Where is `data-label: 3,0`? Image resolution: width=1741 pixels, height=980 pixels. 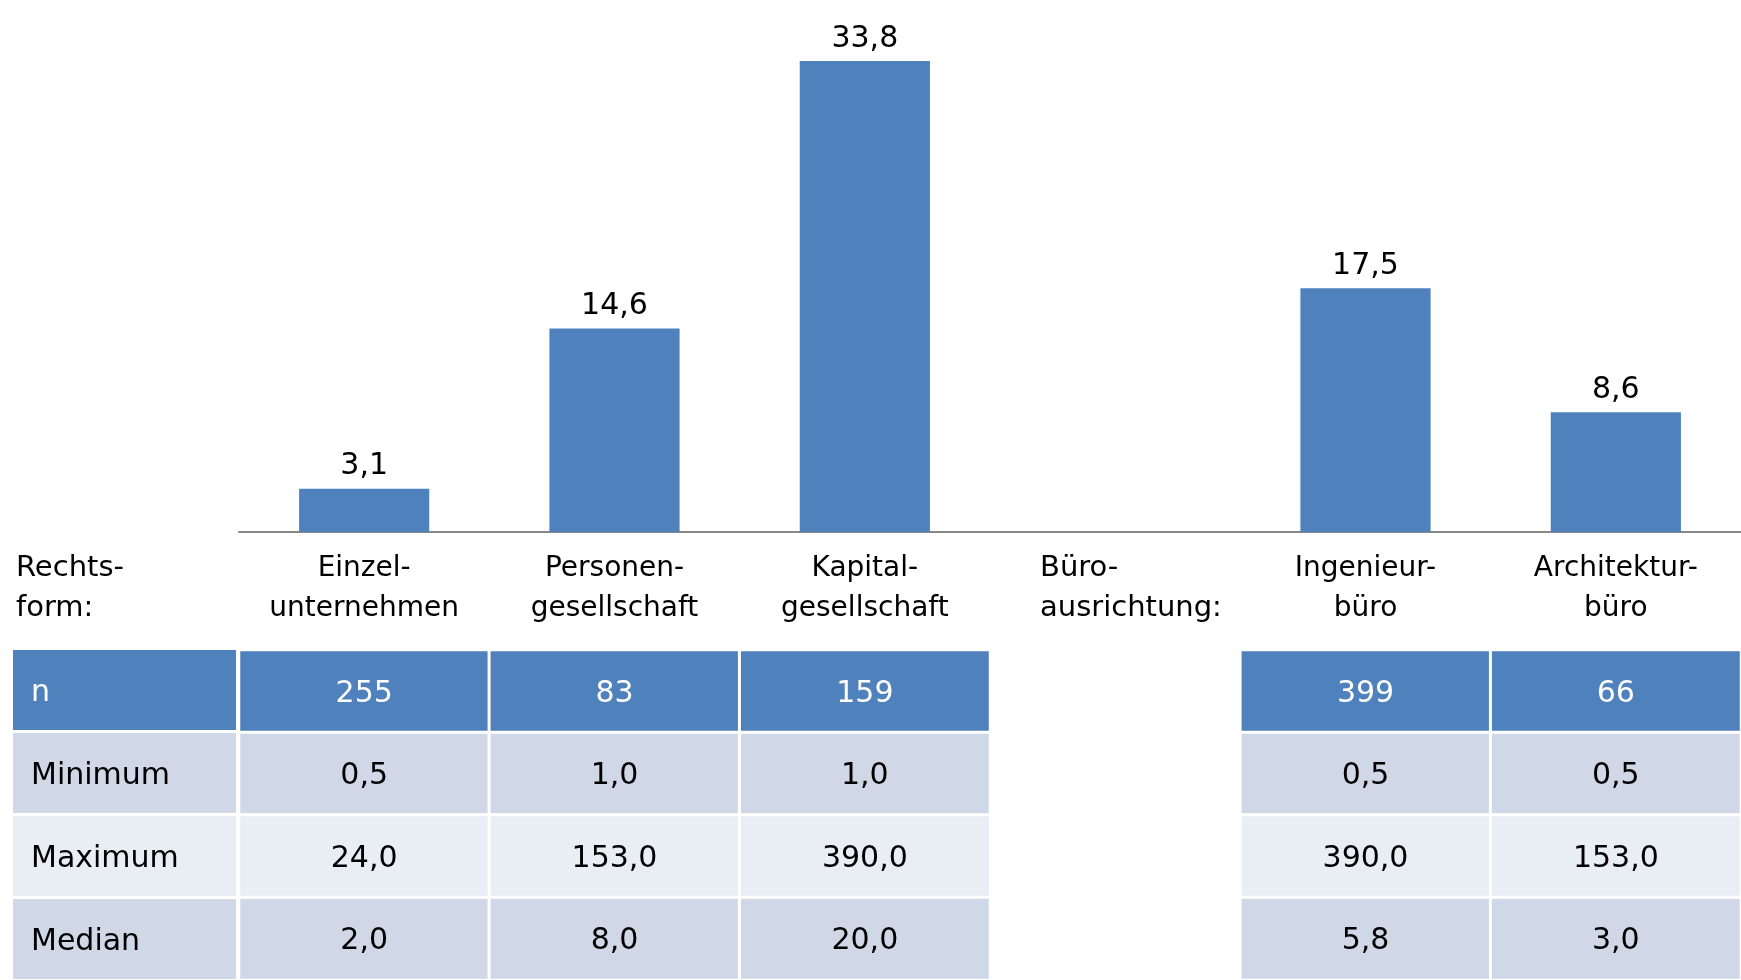 data-label: 3,0 is located at coordinates (1615, 939).